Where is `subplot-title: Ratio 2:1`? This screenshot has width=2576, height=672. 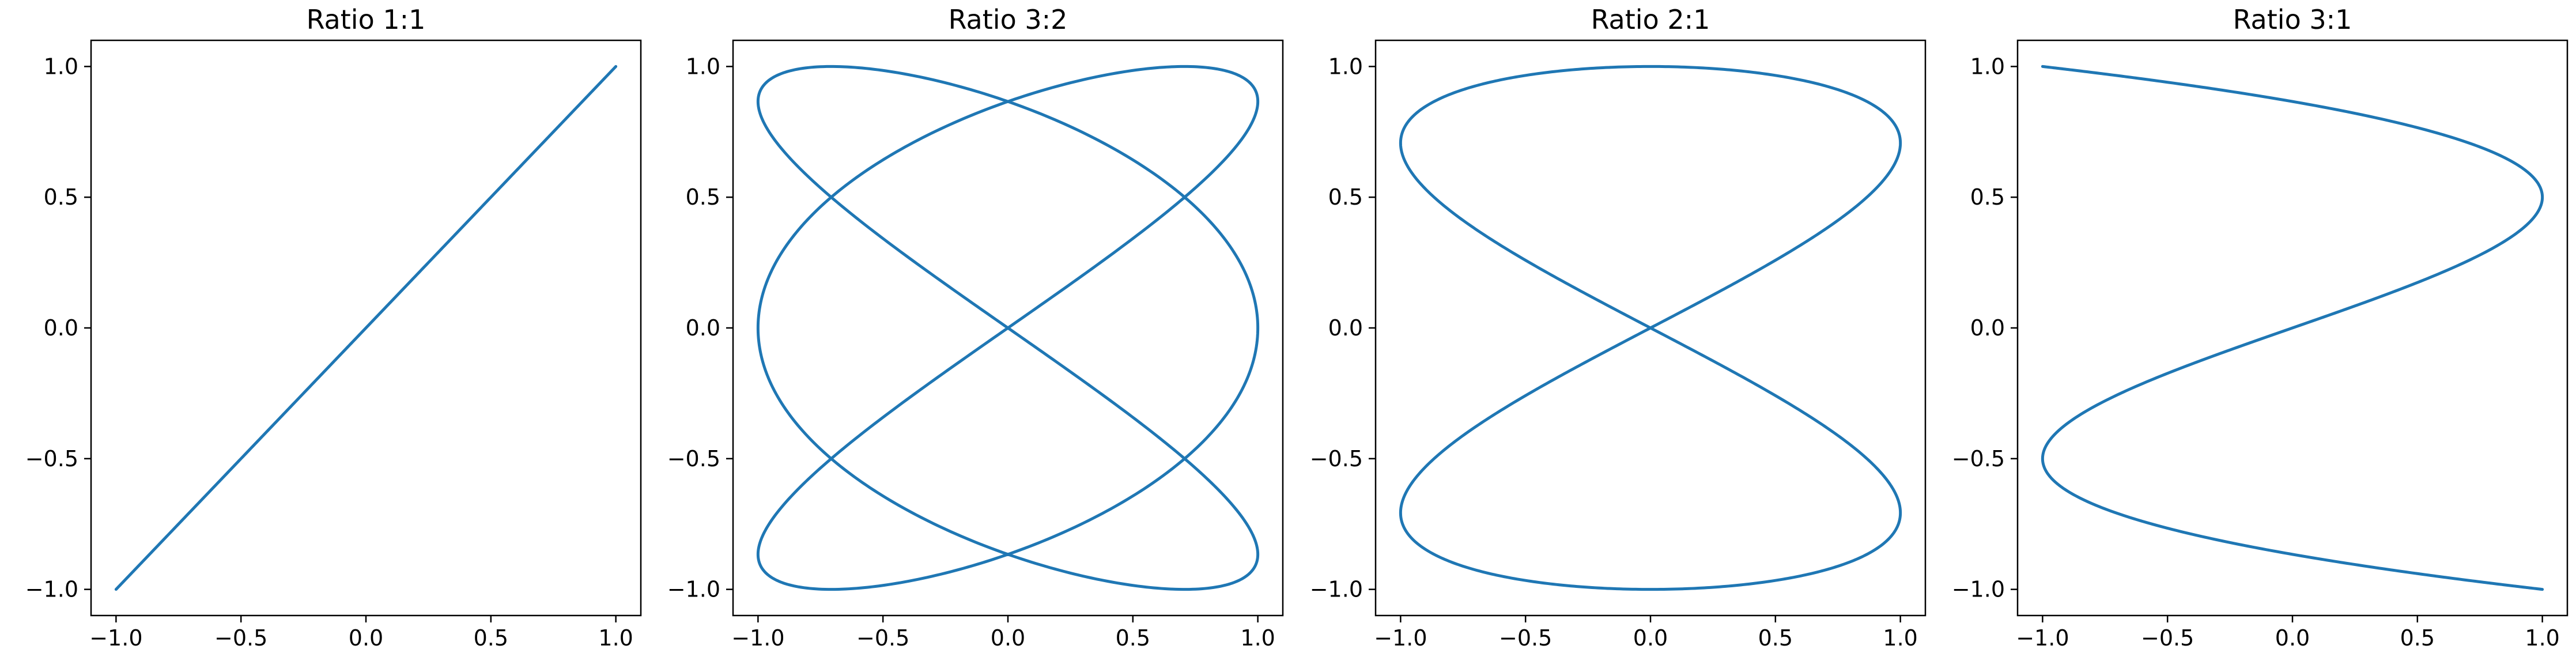
subplot-title: Ratio 2:1 is located at coordinates (1650, 20).